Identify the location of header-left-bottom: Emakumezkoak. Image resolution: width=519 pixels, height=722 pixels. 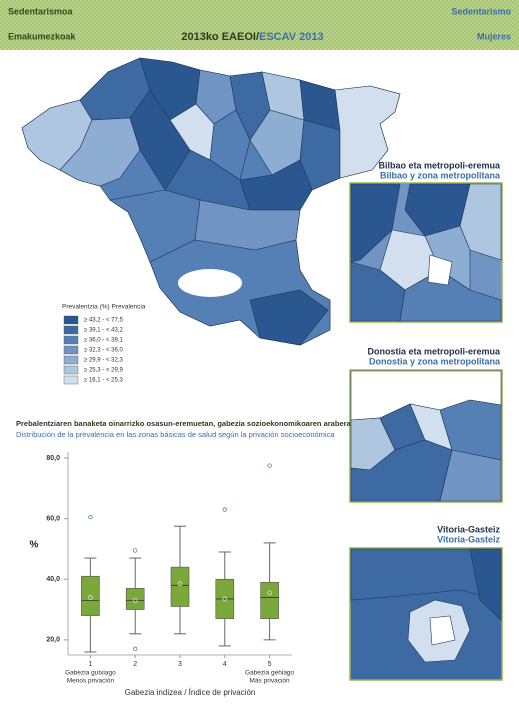
(42, 36).